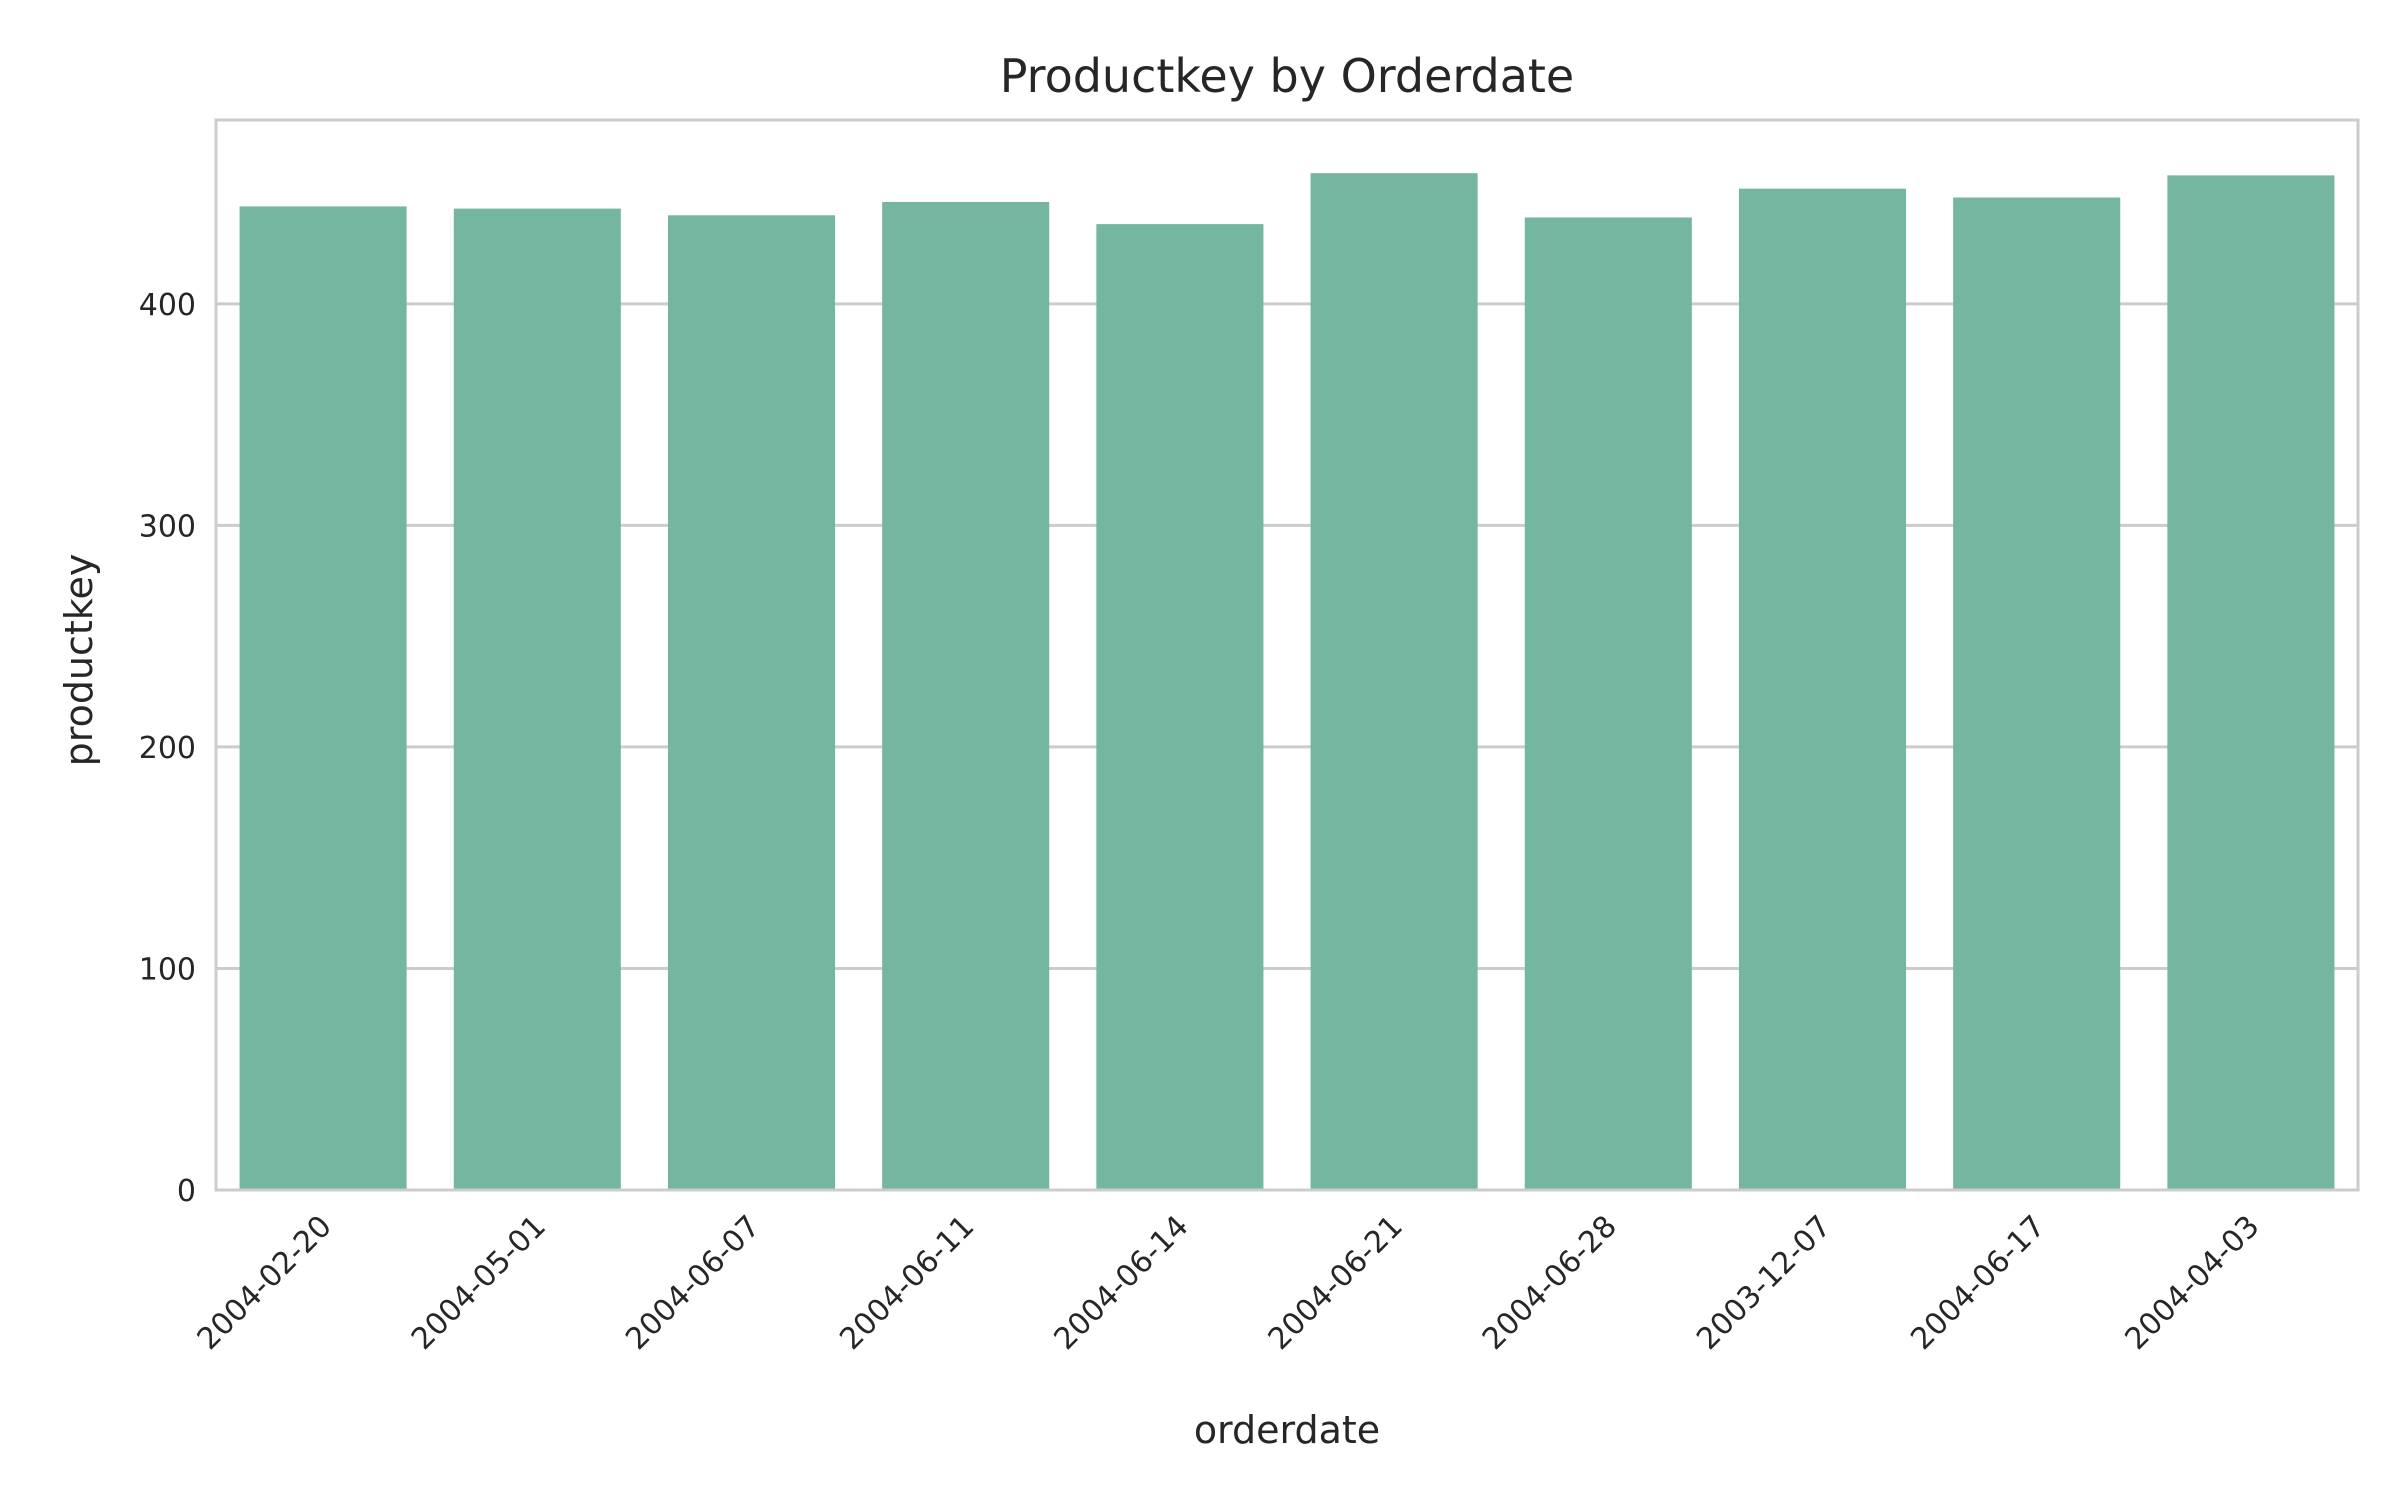 The image size is (2400, 1500). Describe the element at coordinates (186, 1191) in the screenshot. I see `y-tick-label: 0` at that location.